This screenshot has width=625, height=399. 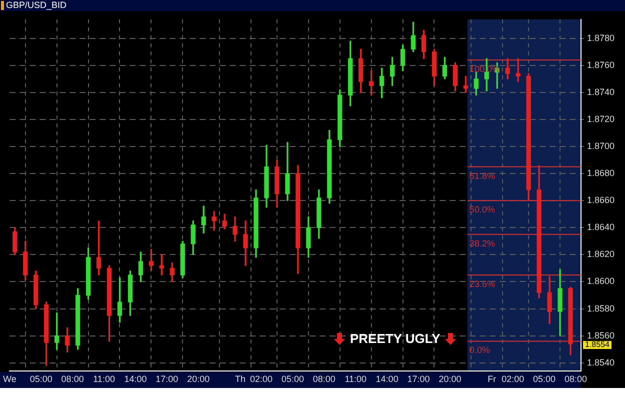 I want to click on y-tick-label: 1.8780, so click(x=601, y=37).